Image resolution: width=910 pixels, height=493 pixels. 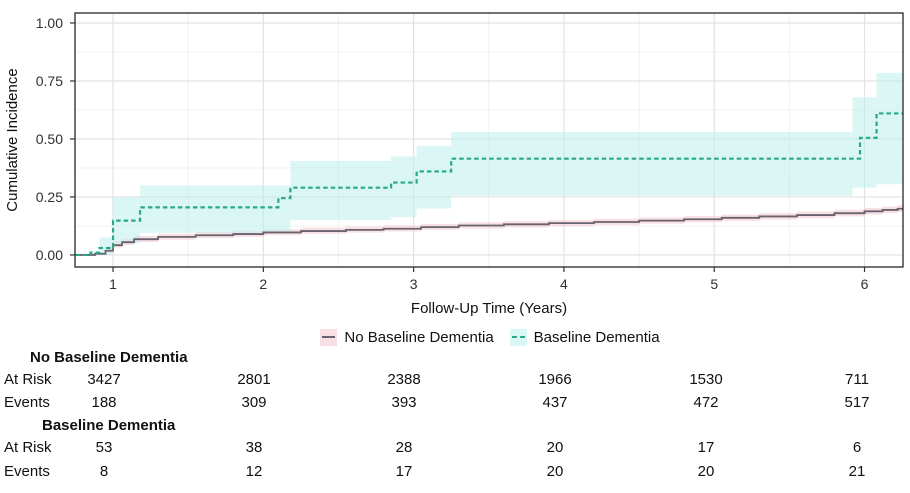 I want to click on dashed-line-swatch, so click(x=518, y=337).